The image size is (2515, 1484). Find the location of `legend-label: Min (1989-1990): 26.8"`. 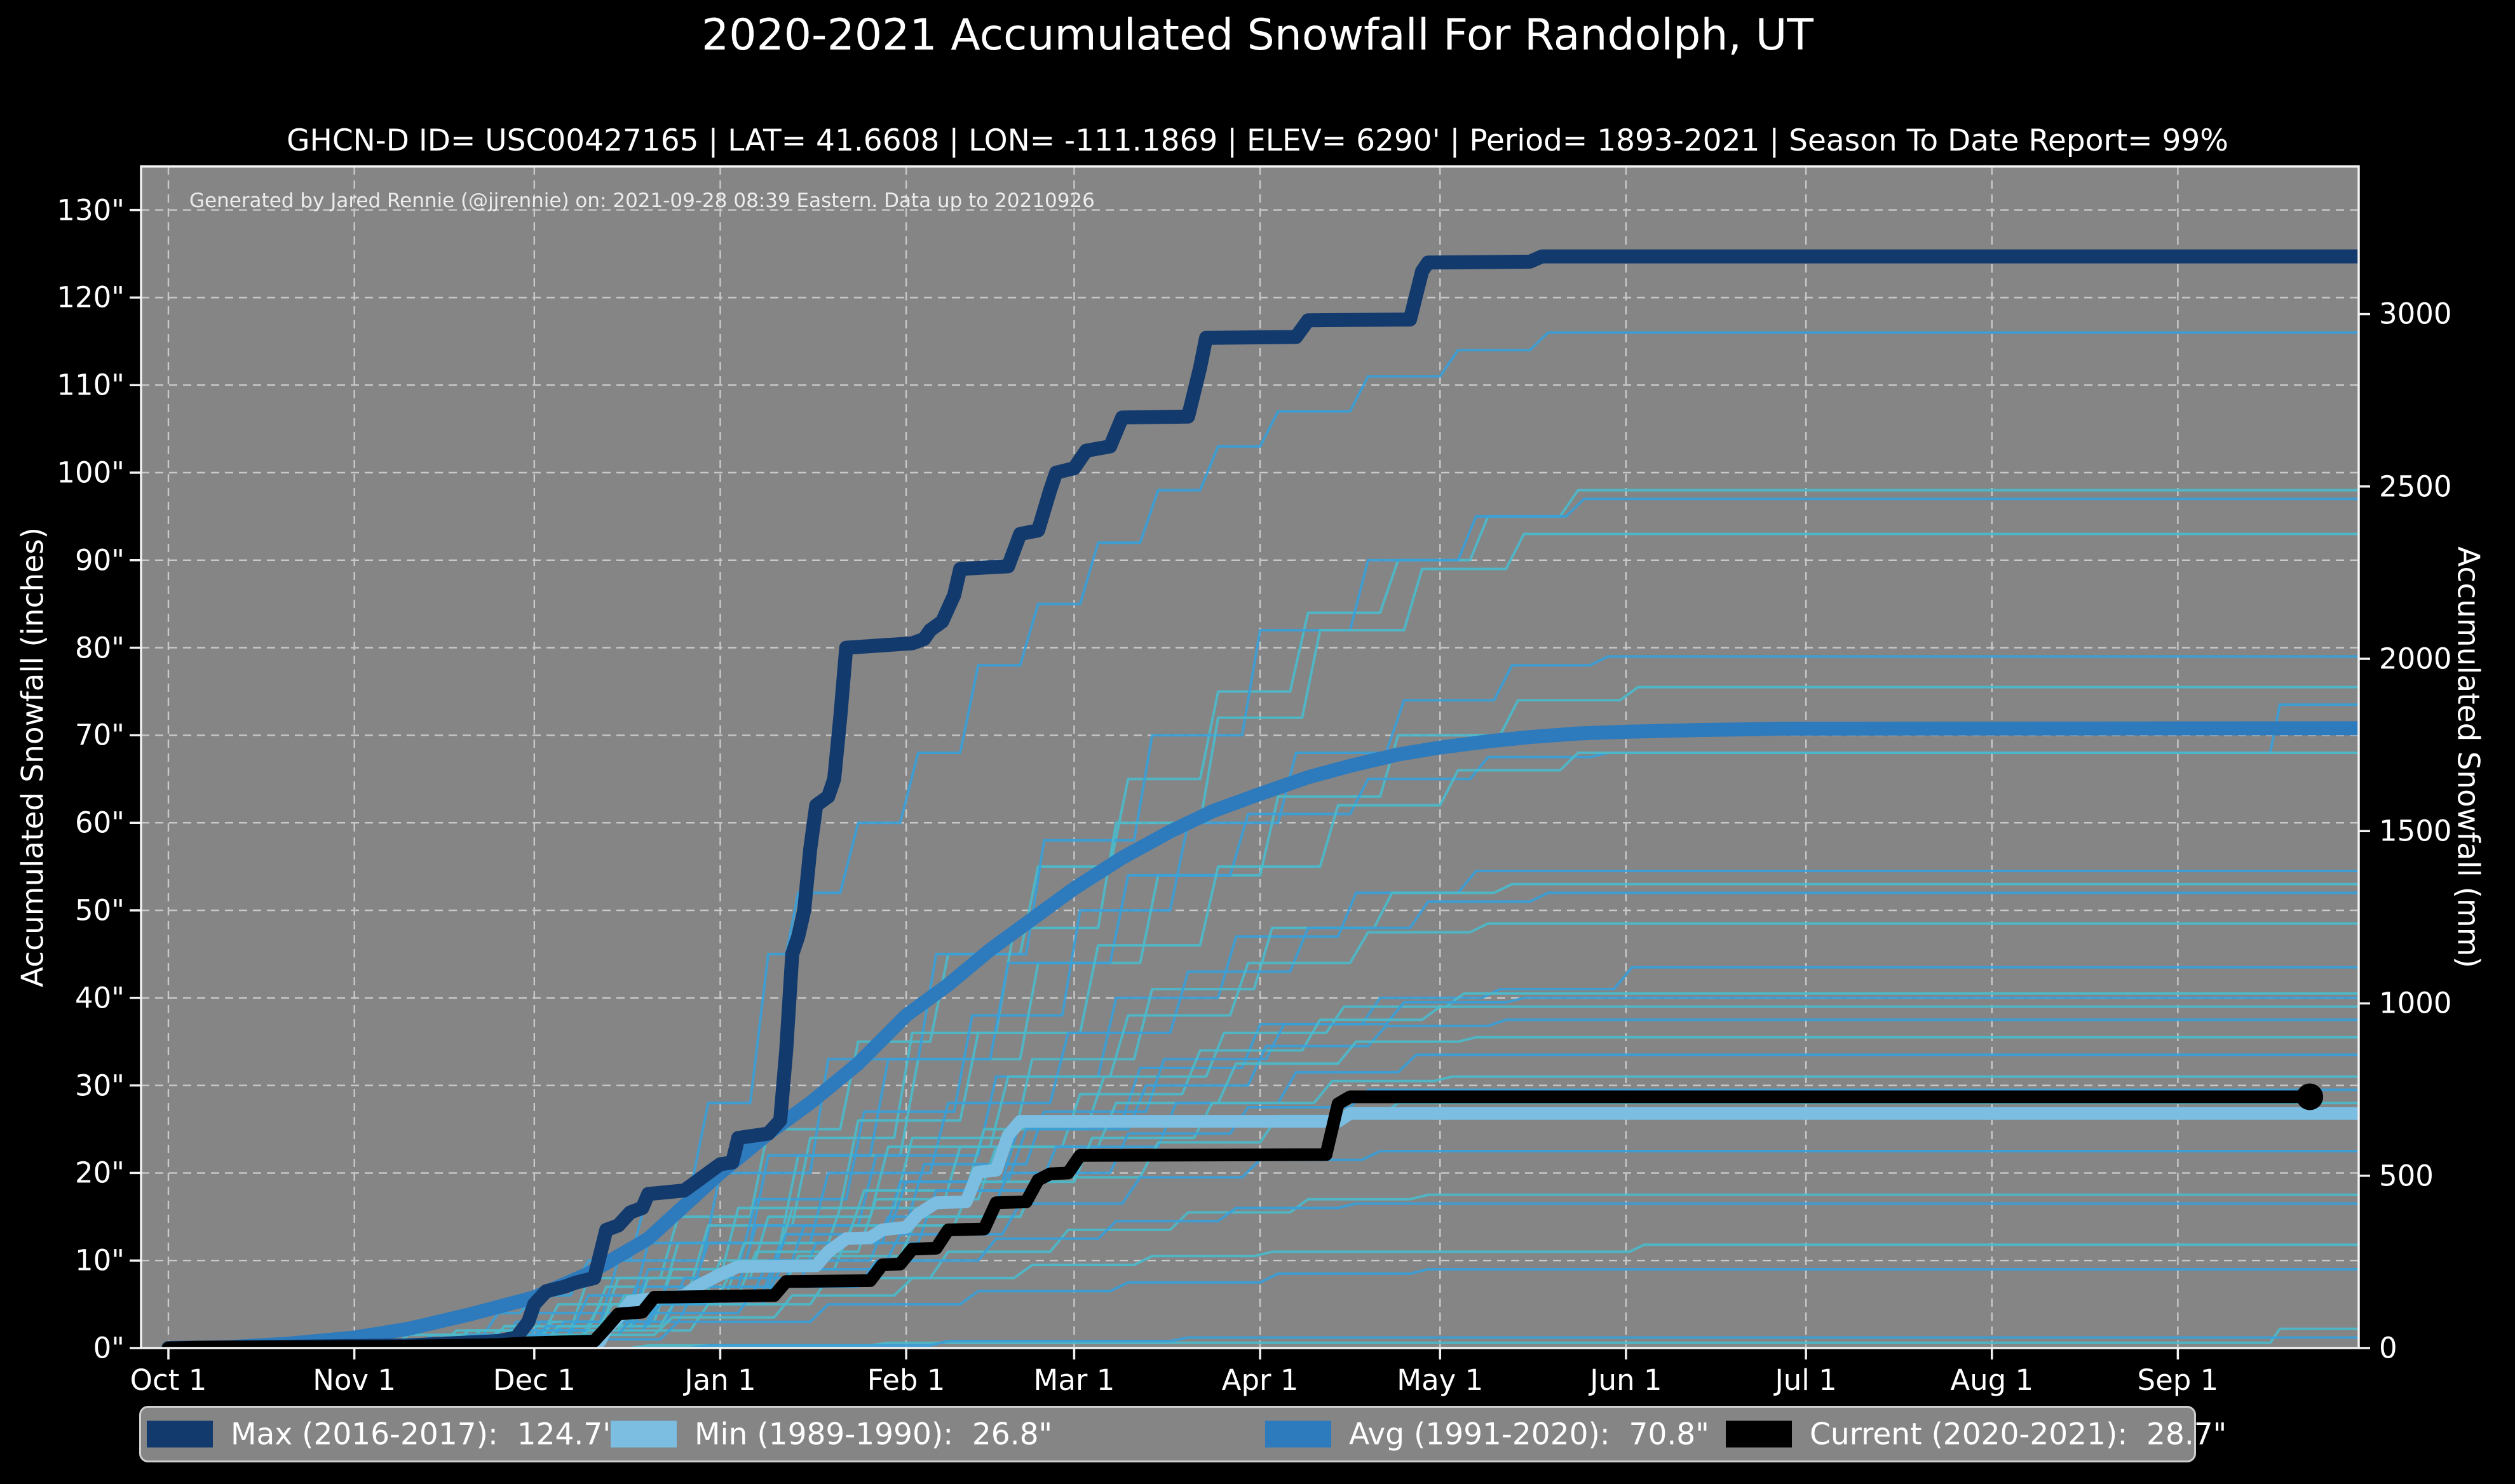

legend-label: Min (1989-1990): 26.8" is located at coordinates (874, 1434).